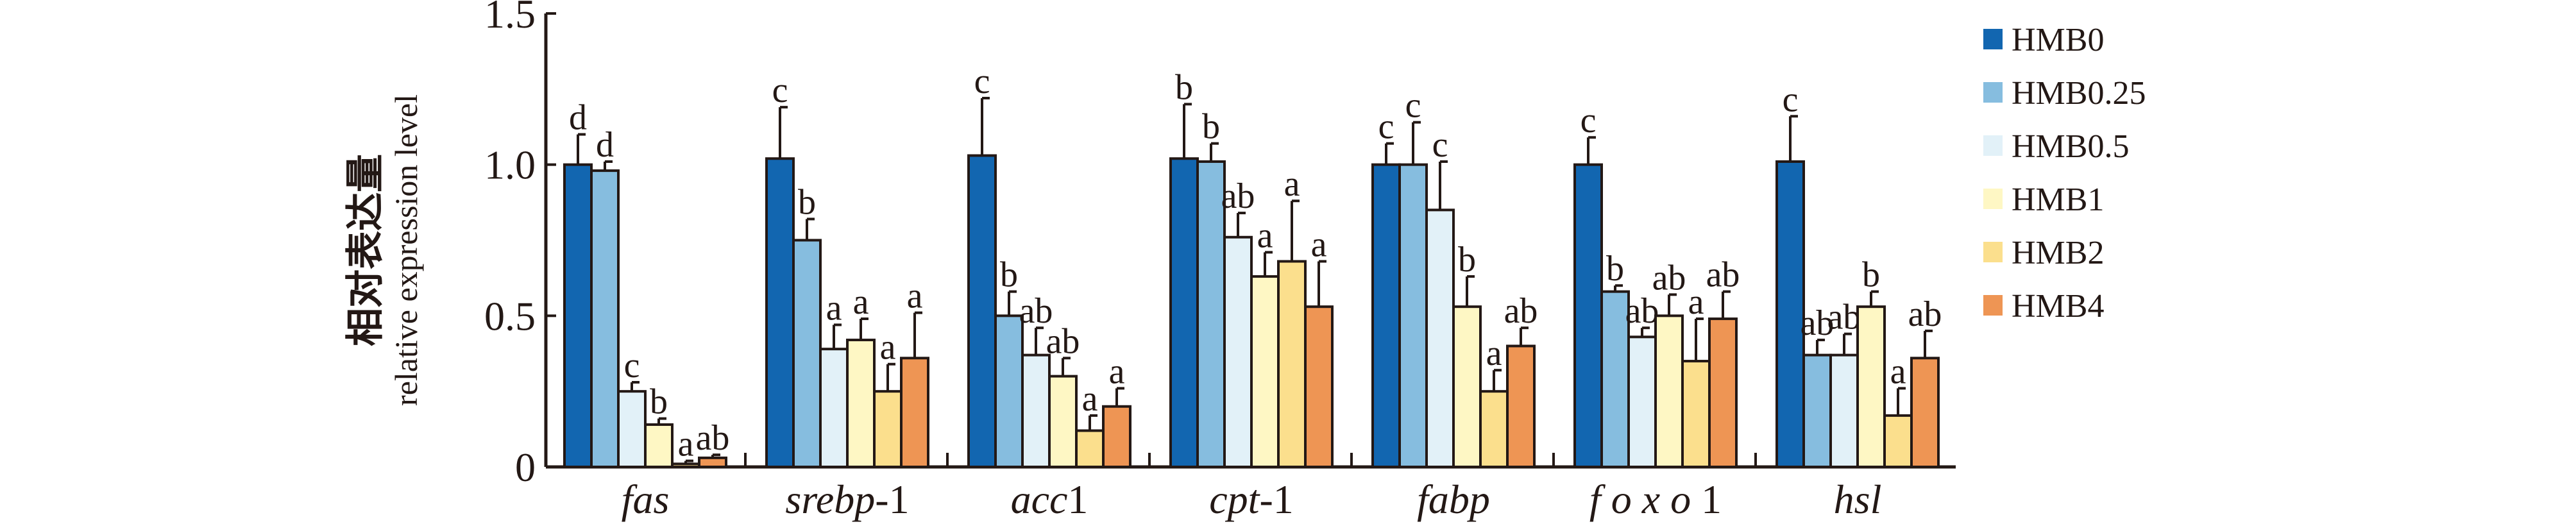 This screenshot has width=2576, height=524. Describe the element at coordinates (365, 250) in the screenshot. I see `y-axis-title-cn: 相对表达量` at that location.